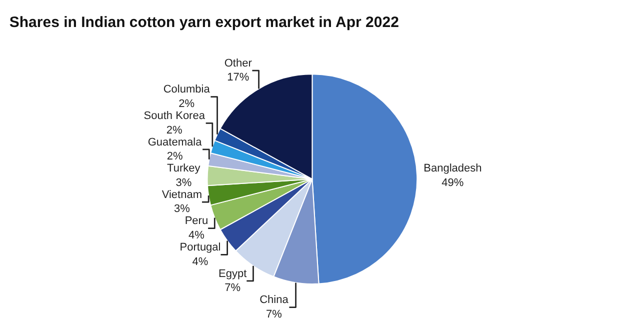  What do you see at coordinates (200, 248) in the screenshot?
I see `slice-label: Portugal` at bounding box center [200, 248].